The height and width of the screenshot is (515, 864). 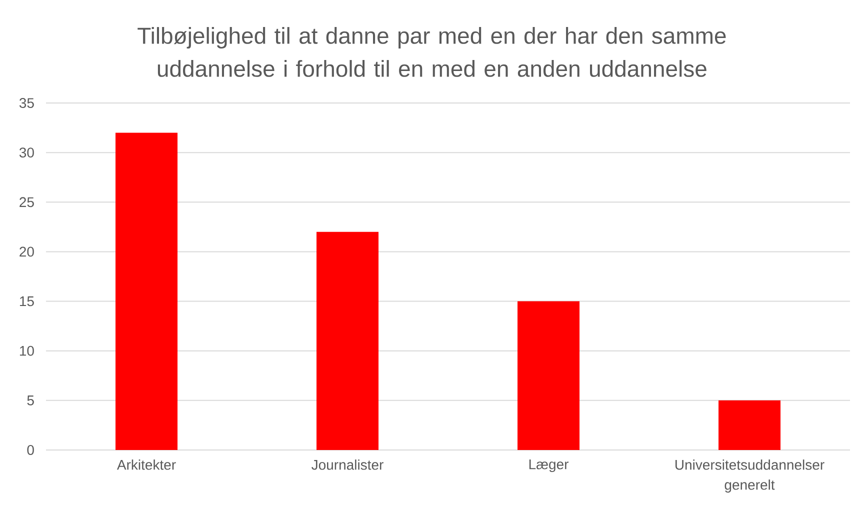 I want to click on y-tick-label: 25, so click(x=27, y=202).